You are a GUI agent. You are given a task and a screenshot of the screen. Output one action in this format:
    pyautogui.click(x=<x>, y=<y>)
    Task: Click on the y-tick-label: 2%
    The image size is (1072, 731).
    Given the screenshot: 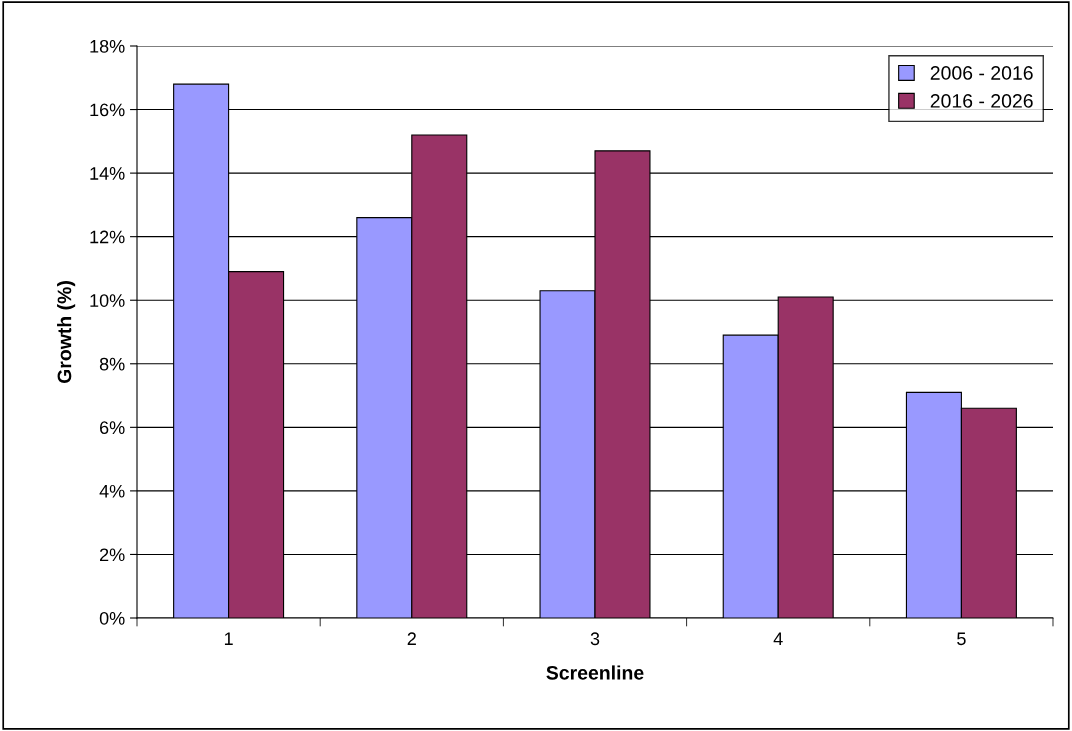 What is the action you would take?
    pyautogui.click(x=112, y=555)
    